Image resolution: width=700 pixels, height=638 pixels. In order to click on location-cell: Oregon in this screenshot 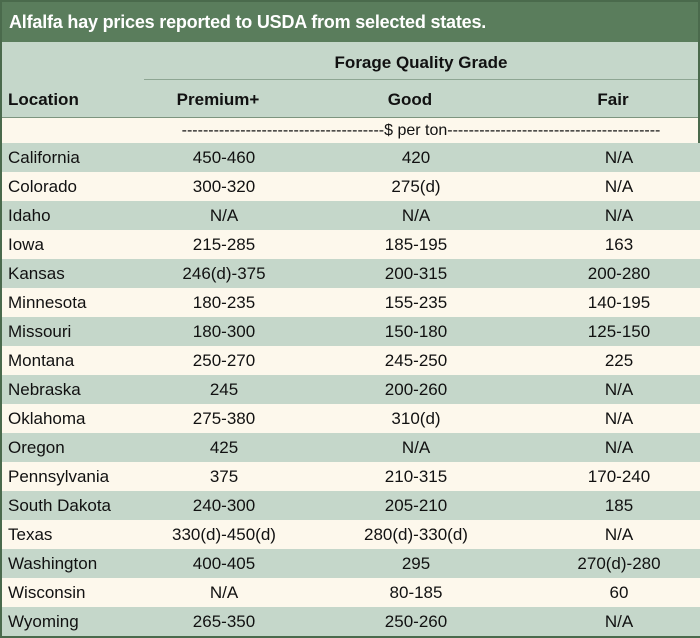, I will do `click(76, 447)`.